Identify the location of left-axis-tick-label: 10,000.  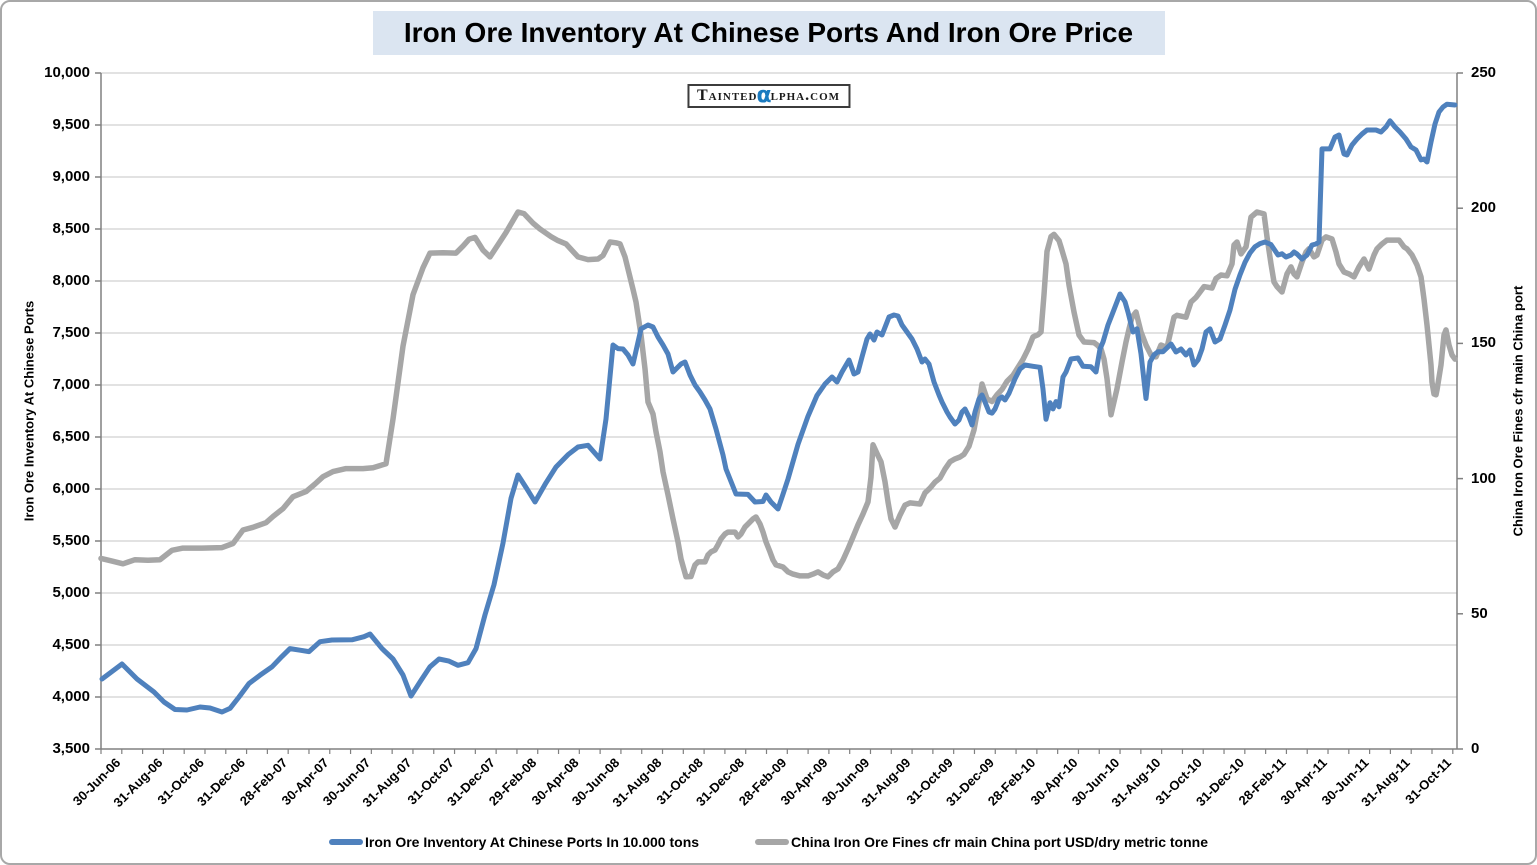
(67, 72).